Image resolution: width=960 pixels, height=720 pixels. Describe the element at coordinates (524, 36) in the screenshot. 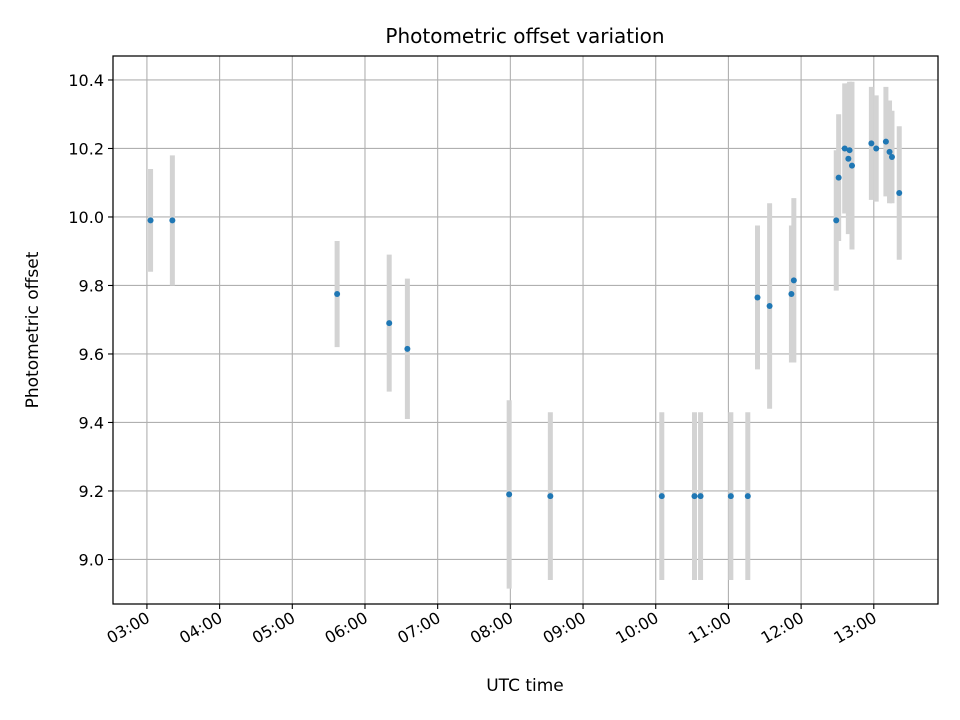

I see `chart-title: Photometric offset variation` at that location.